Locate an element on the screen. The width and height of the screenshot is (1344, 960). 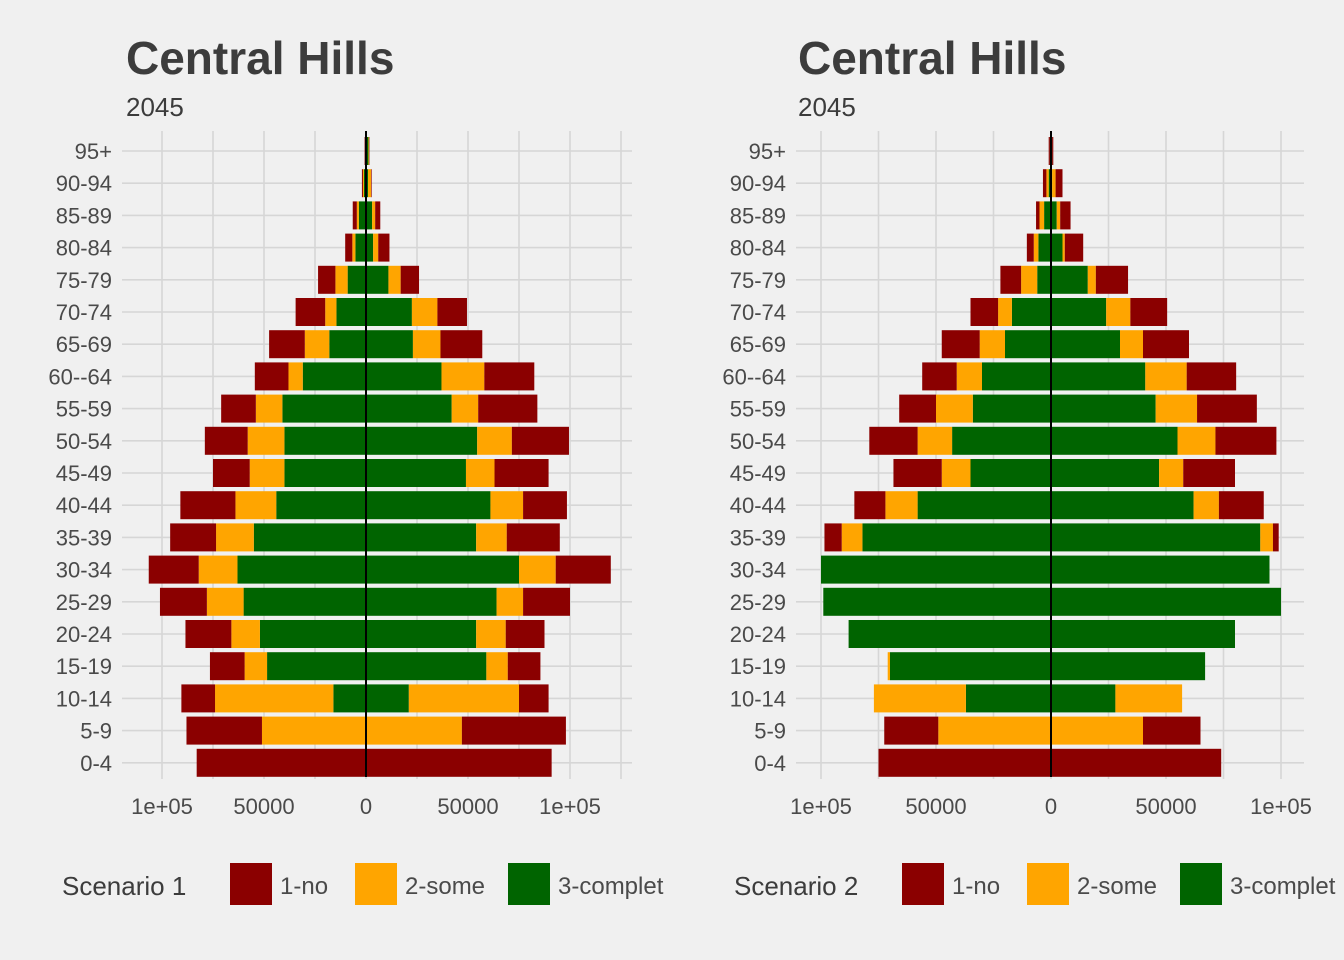
legend-swatch-1-no is located at coordinates (923, 884).